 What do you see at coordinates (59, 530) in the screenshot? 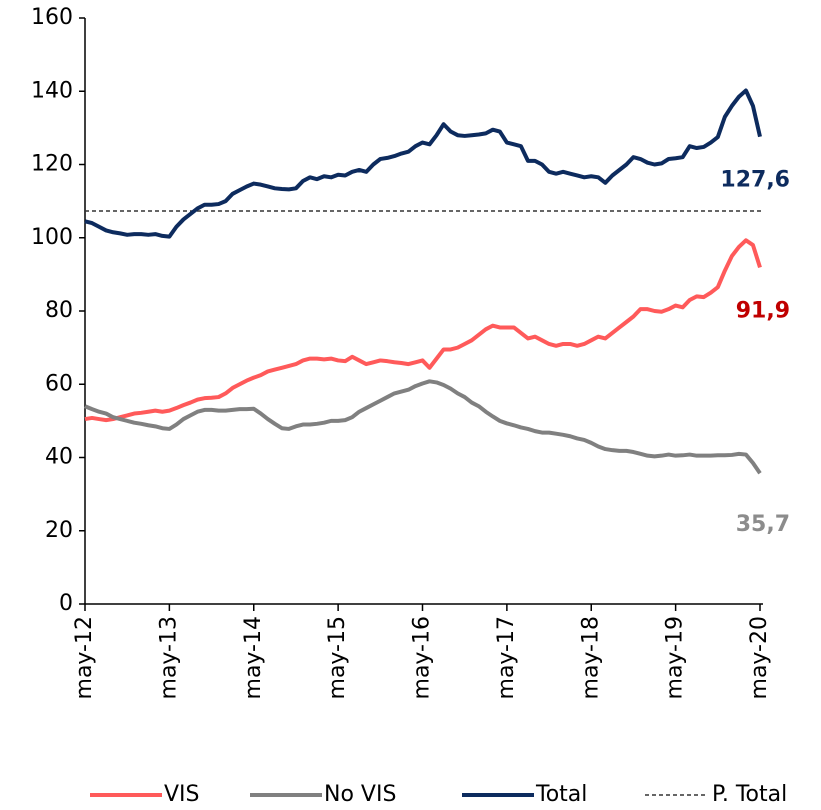
I see `y-tick-label: 20` at bounding box center [59, 530].